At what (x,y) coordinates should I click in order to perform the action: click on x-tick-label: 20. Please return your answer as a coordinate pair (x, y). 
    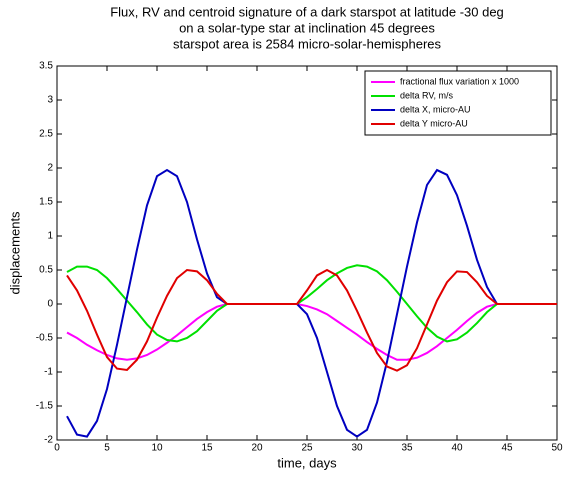
    Looking at the image, I should click on (257, 448).